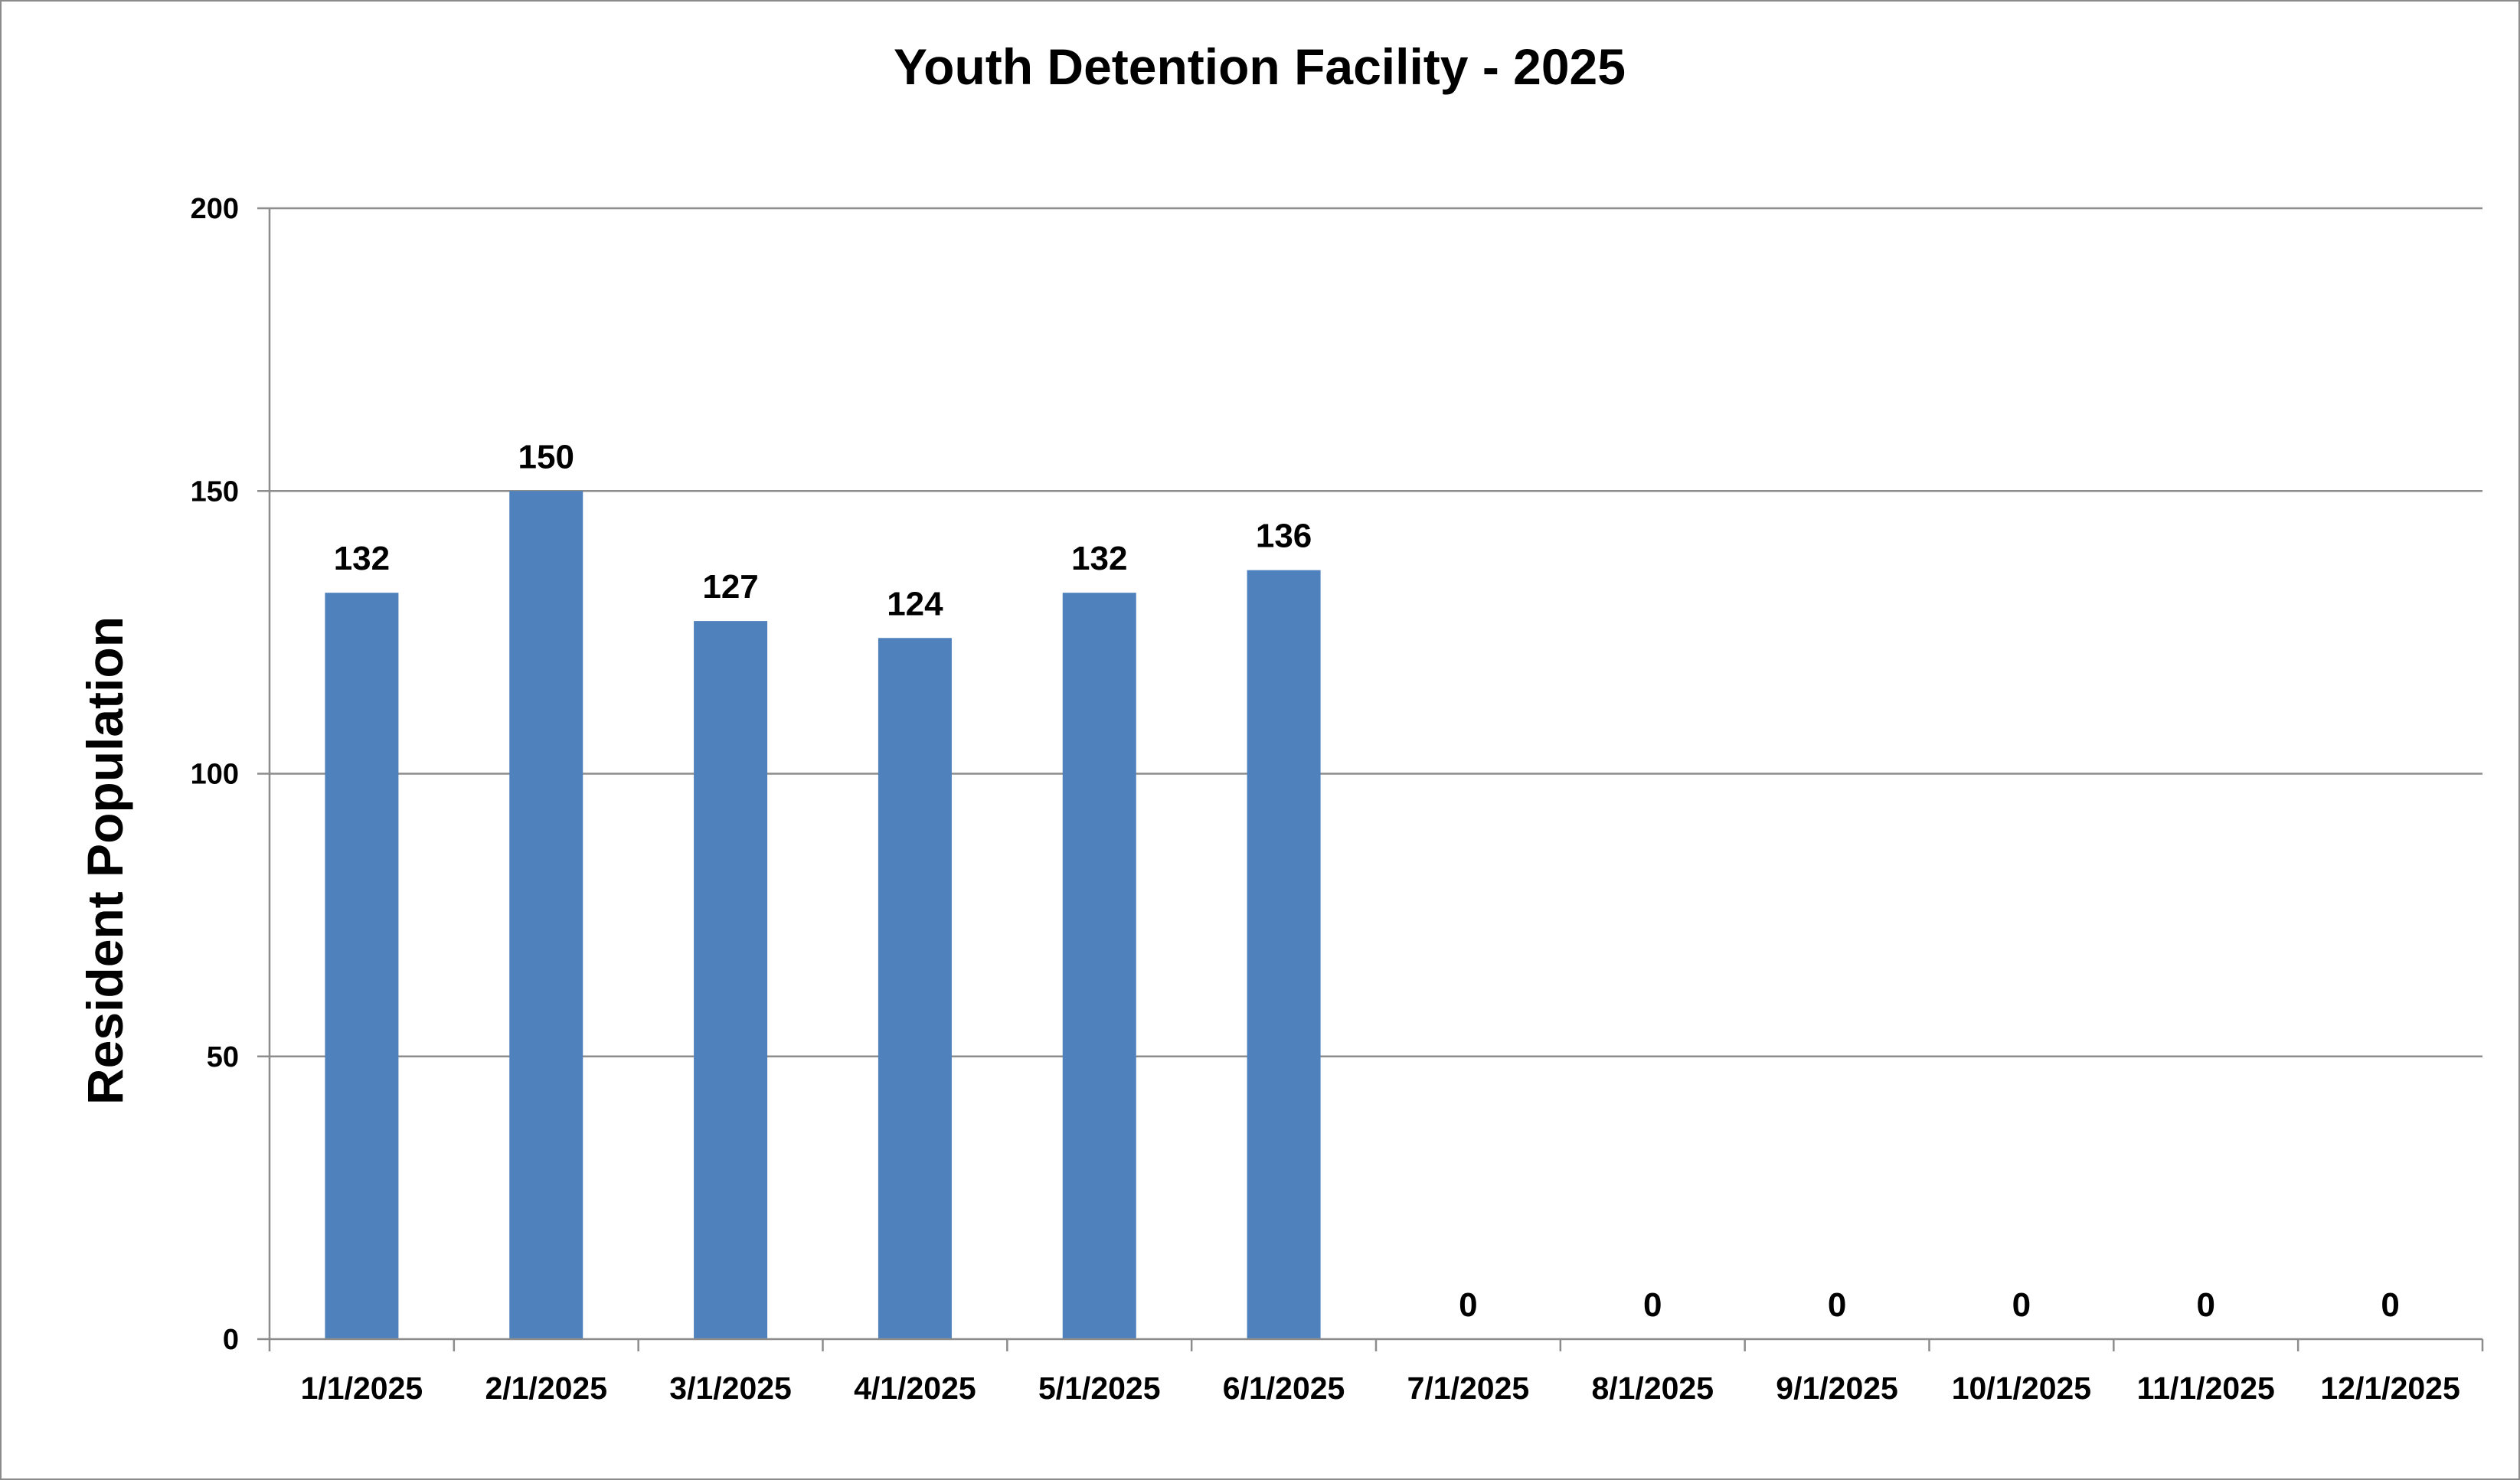 This screenshot has height=1480, width=2520. I want to click on x-tick-label: 4/1/2025, so click(915, 1388).